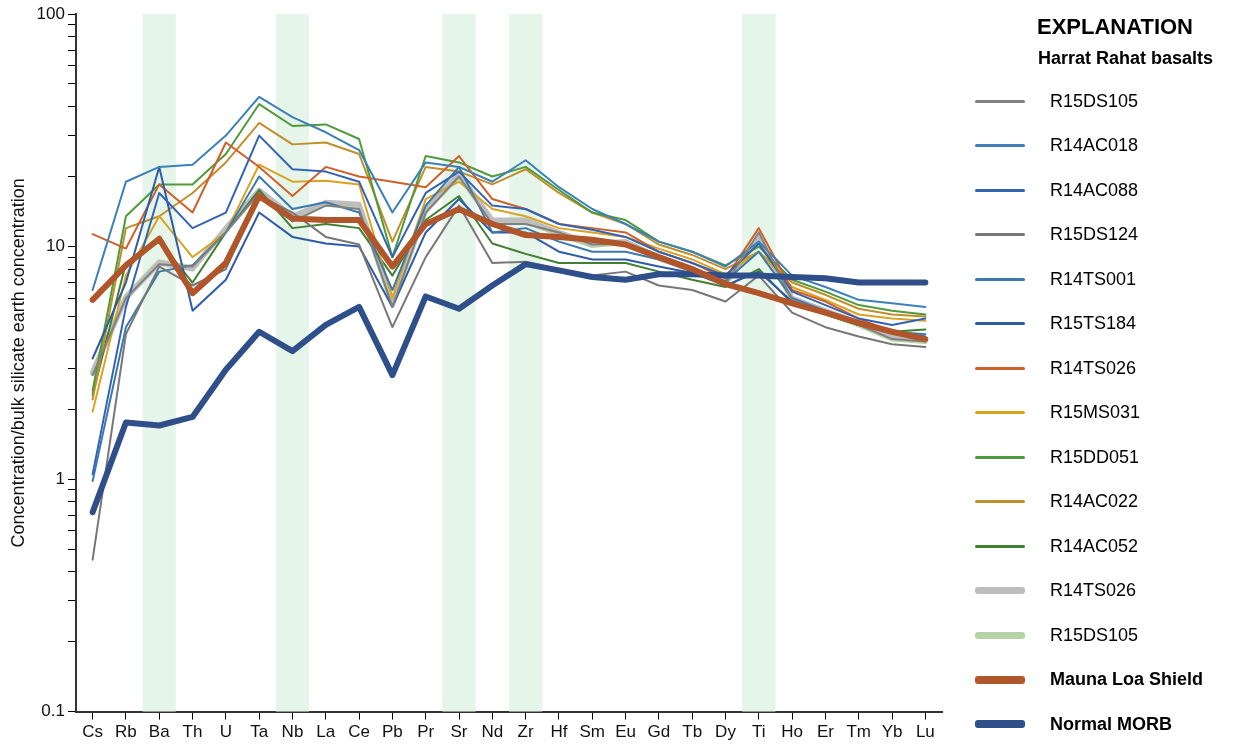 This screenshot has height=750, width=1250. What do you see at coordinates (1127, 680) in the screenshot?
I see `legend-label: Mauna Loa Shield` at bounding box center [1127, 680].